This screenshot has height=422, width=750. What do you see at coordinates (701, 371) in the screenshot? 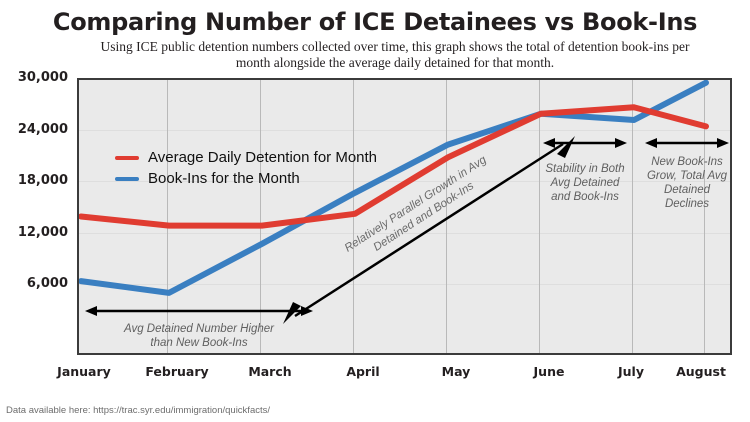
I see `x-axis-tick-august: August` at bounding box center [701, 371].